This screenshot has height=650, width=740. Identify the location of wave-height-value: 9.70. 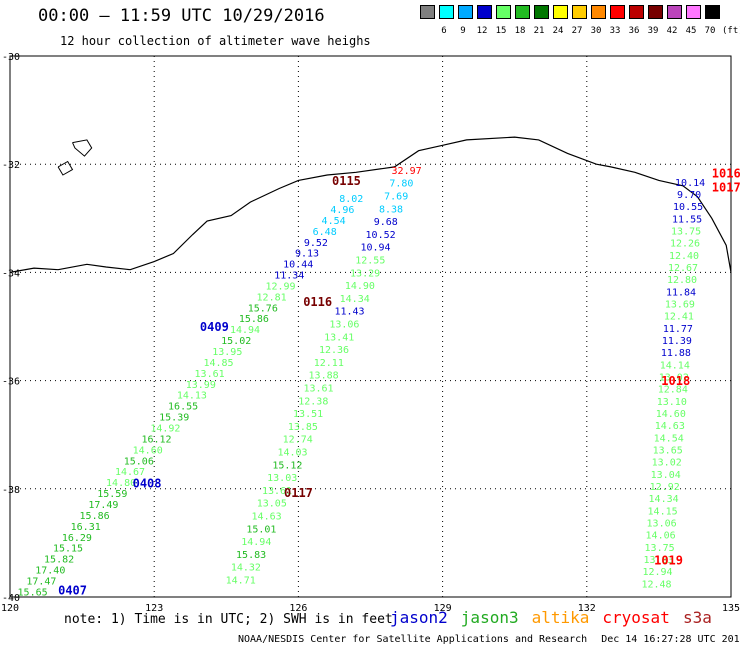
(689, 195).